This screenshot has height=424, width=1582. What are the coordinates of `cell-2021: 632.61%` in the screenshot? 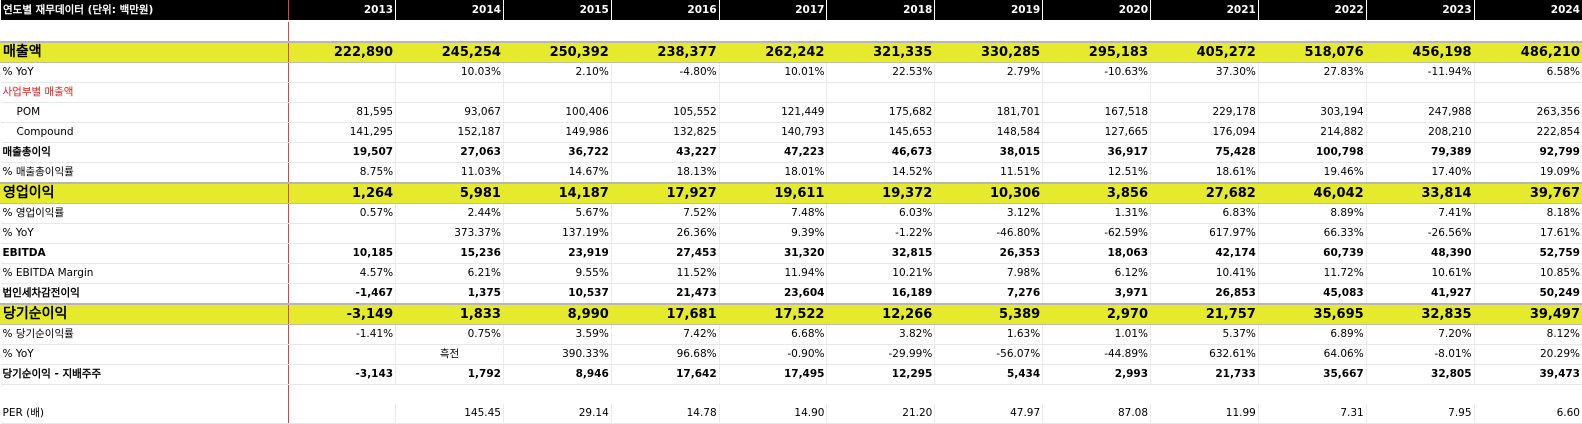 It's located at (1205, 355).